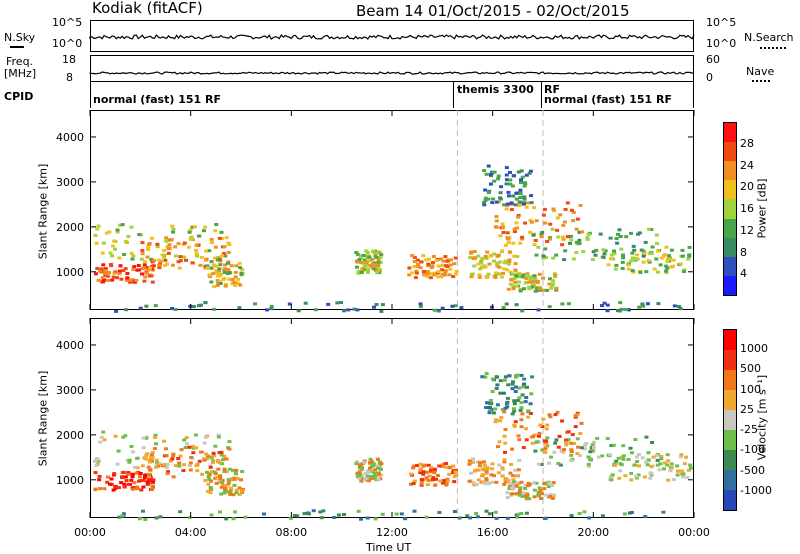 Image resolution: width=800 pixels, height=554 pixels. I want to click on y-tick-label: 3000, so click(70, 182).